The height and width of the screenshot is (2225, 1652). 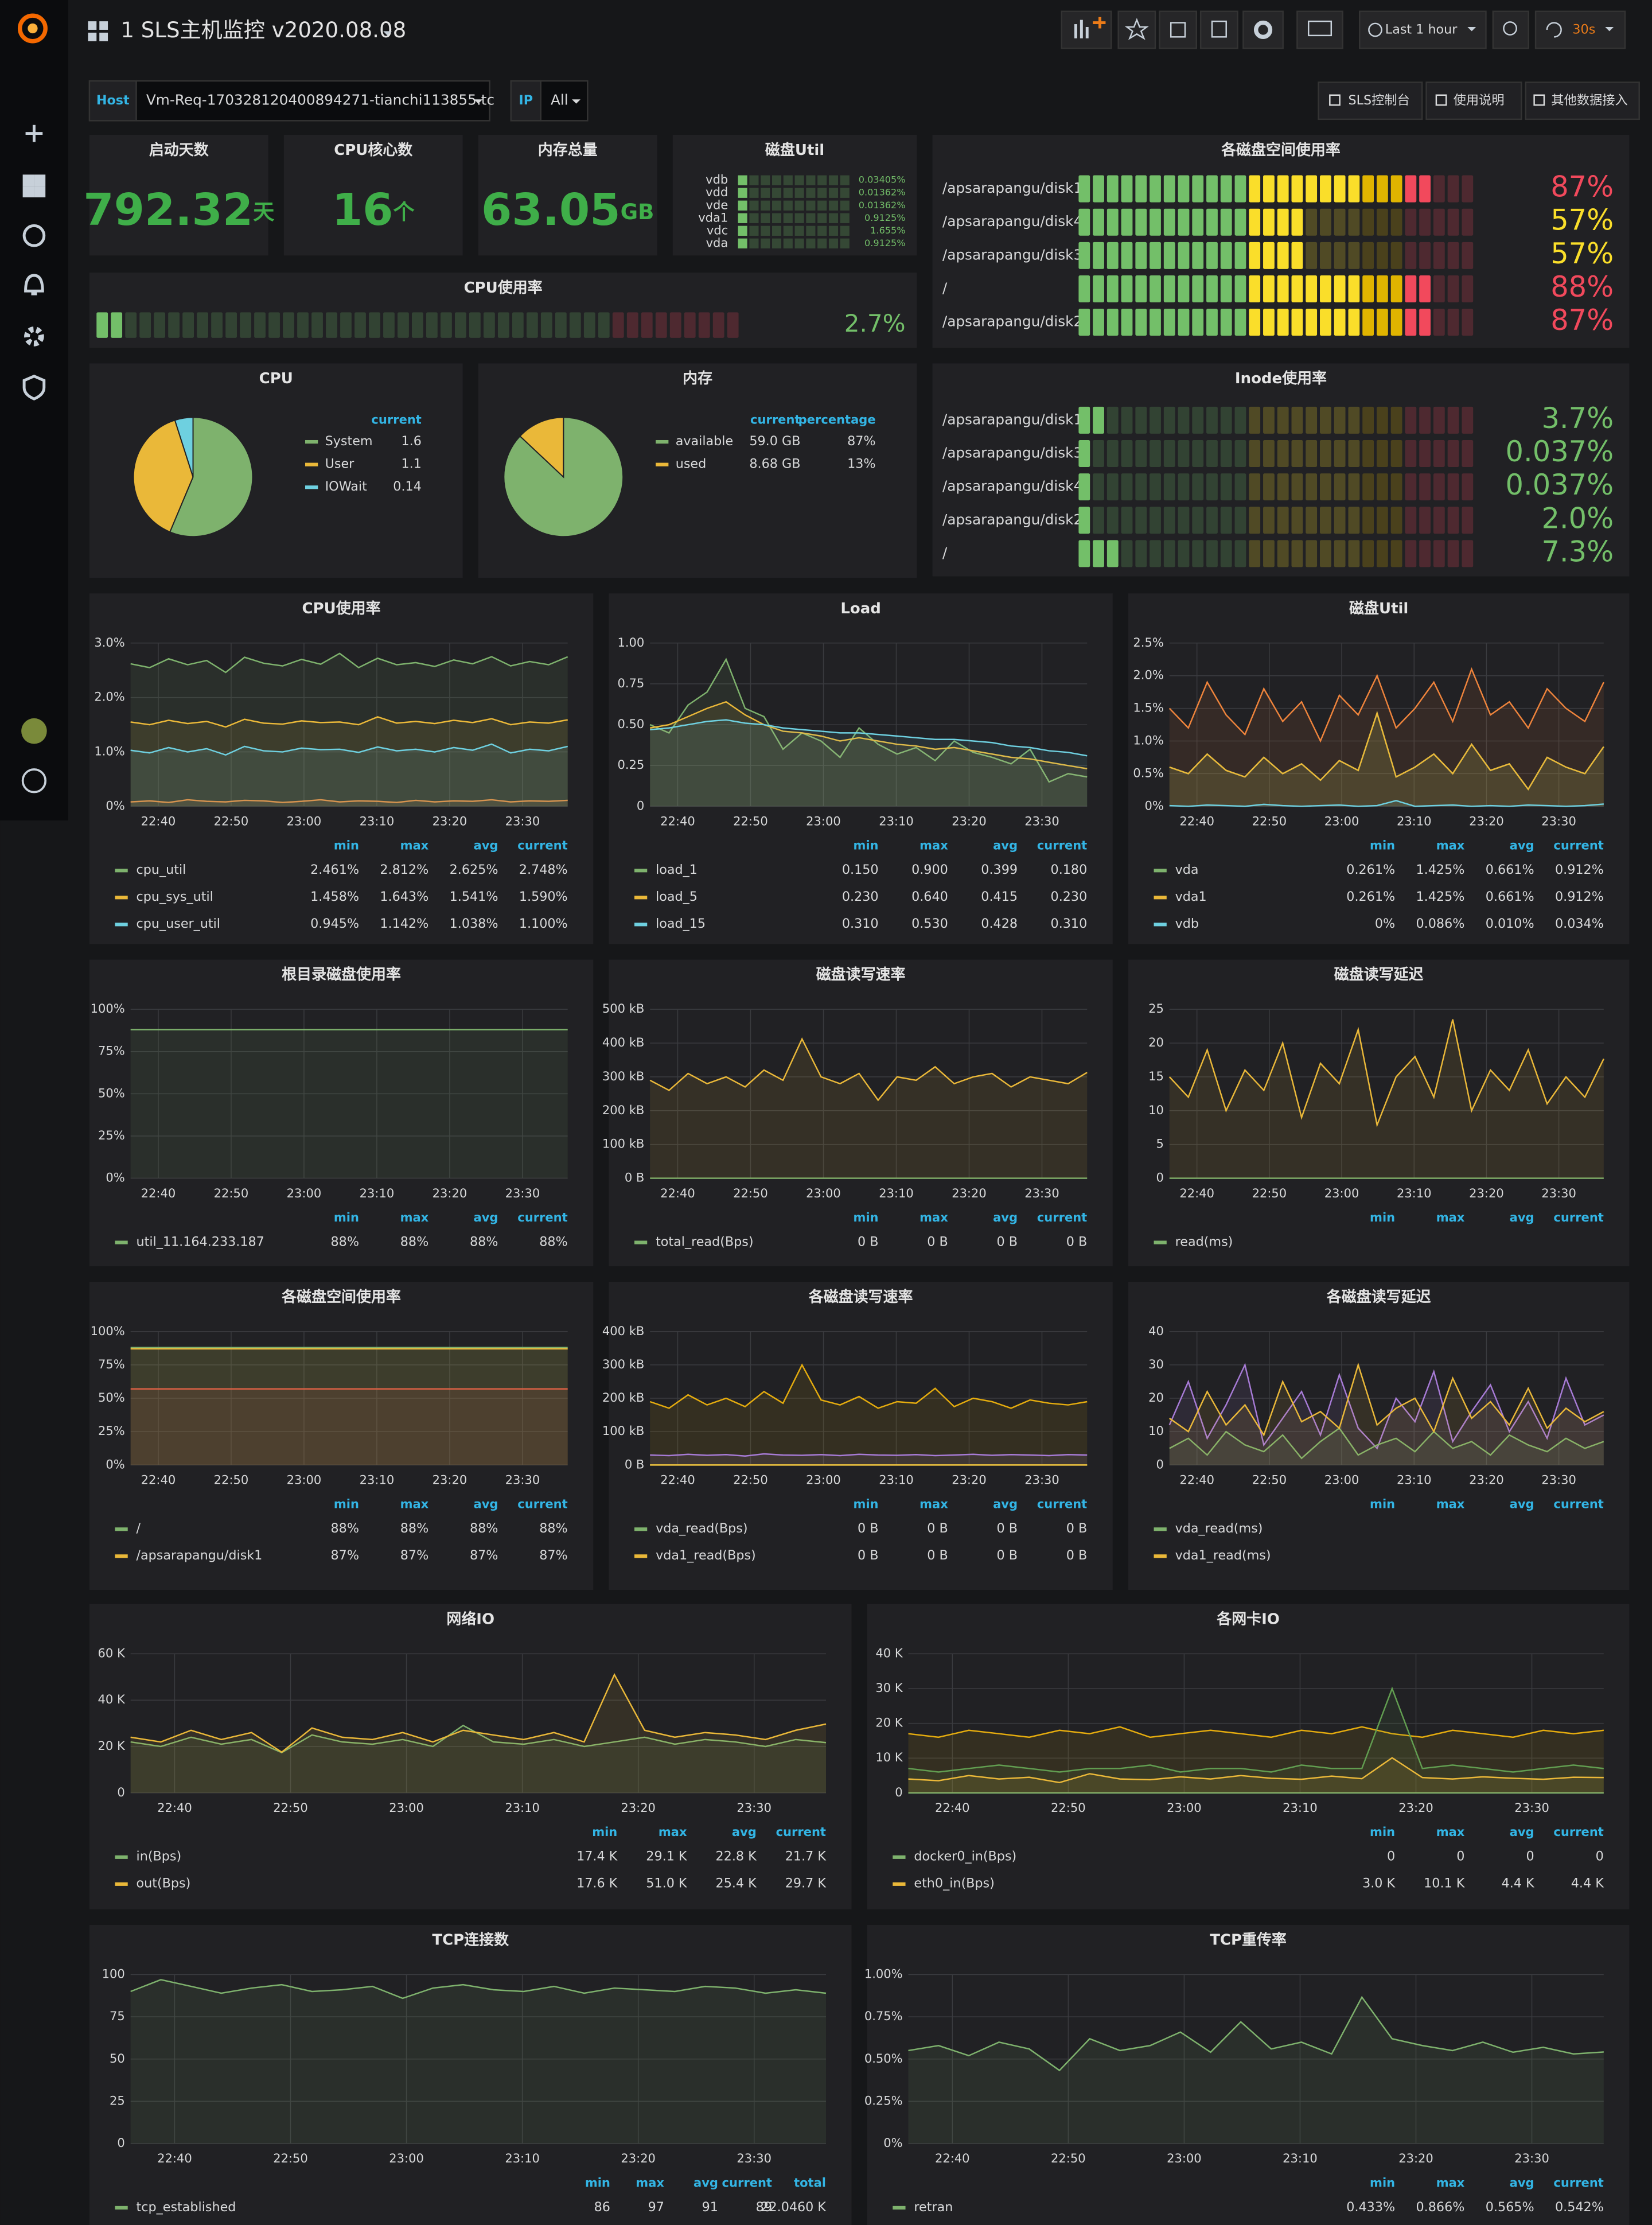 What do you see at coordinates (387, 33) in the screenshot?
I see `title-caret` at bounding box center [387, 33].